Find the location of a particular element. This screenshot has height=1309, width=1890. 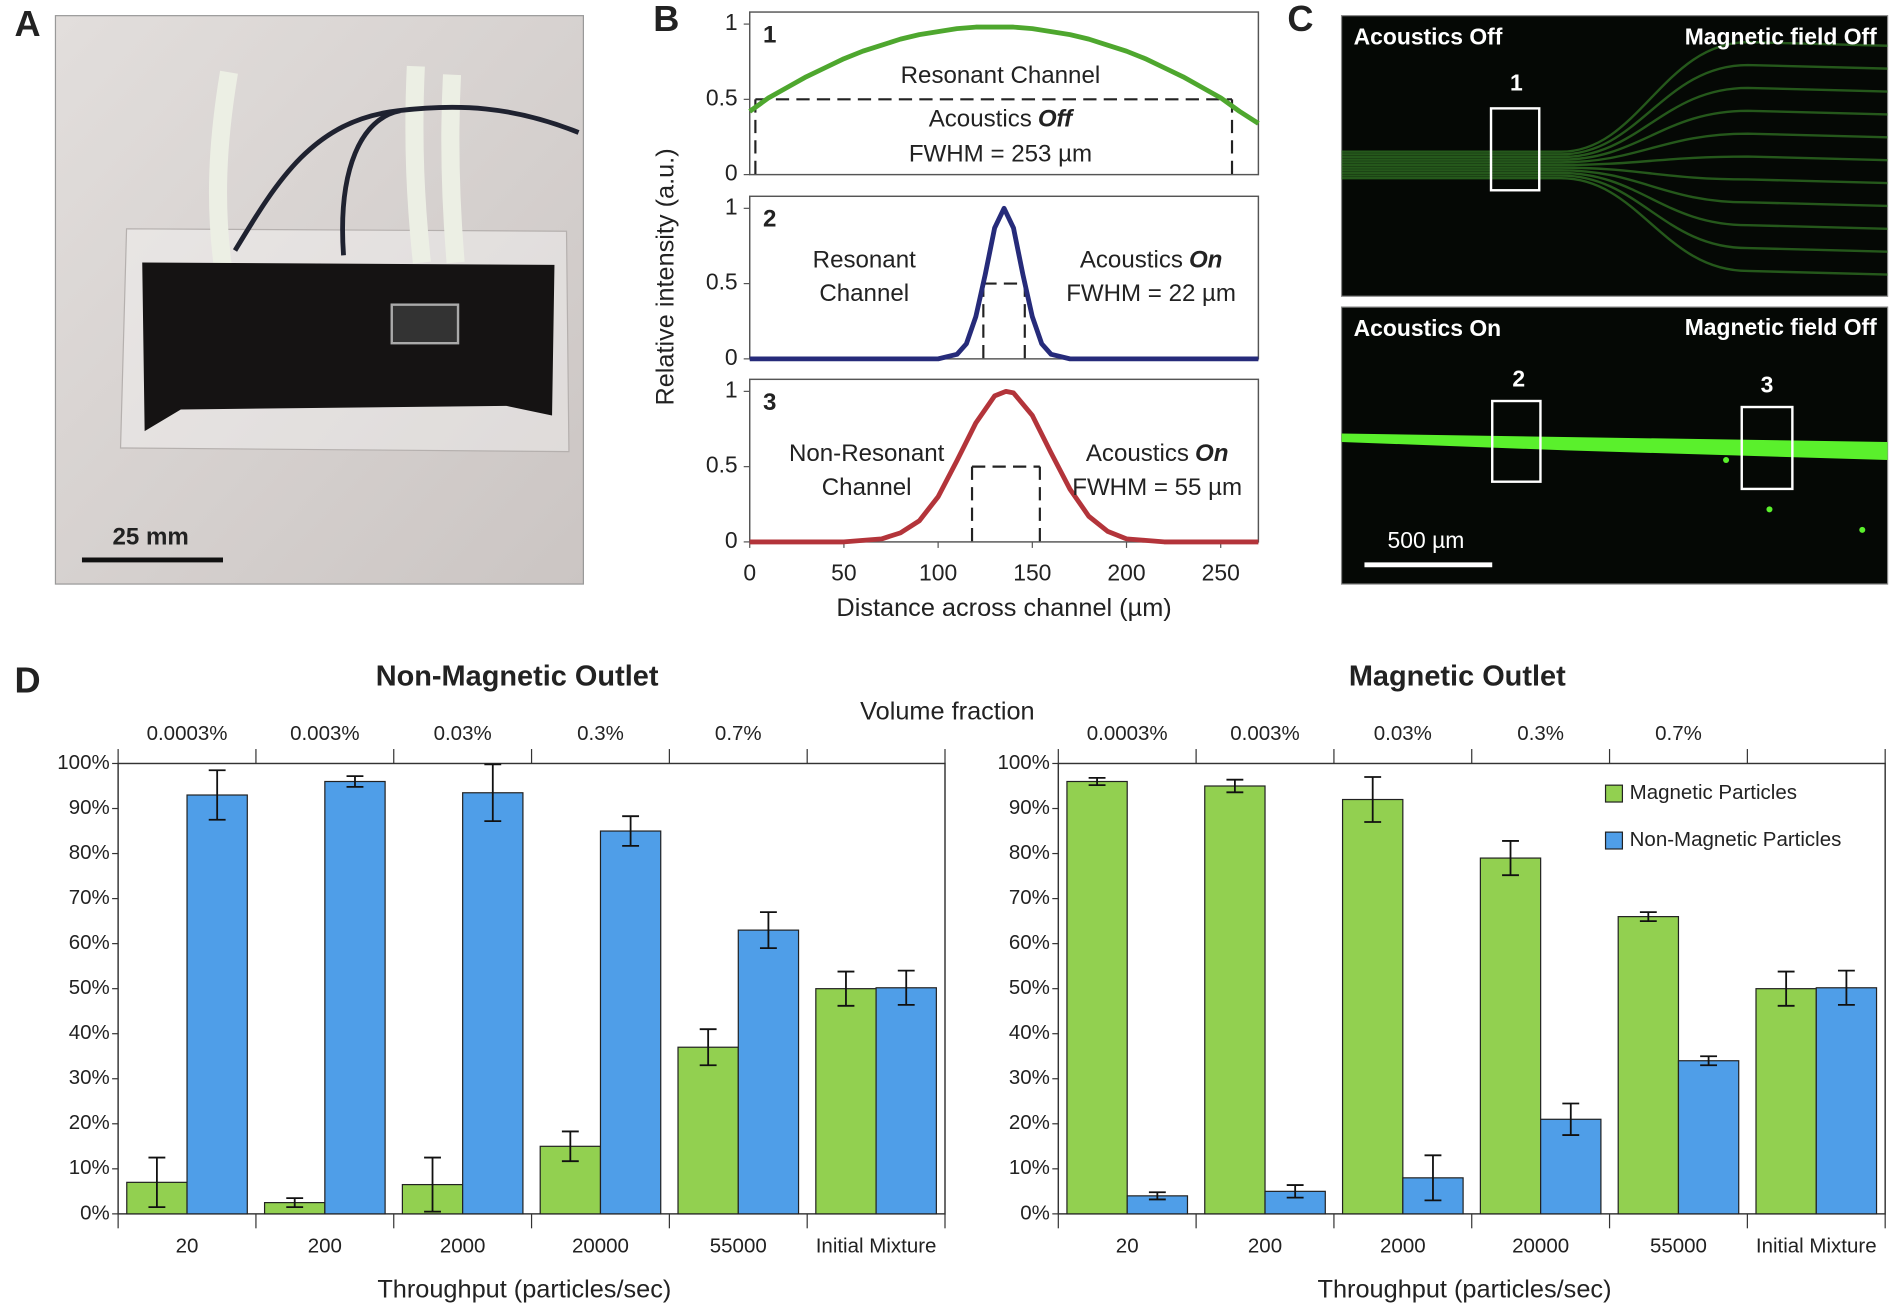

annotation-emphasis: On is located at coordinates (1211, 454).